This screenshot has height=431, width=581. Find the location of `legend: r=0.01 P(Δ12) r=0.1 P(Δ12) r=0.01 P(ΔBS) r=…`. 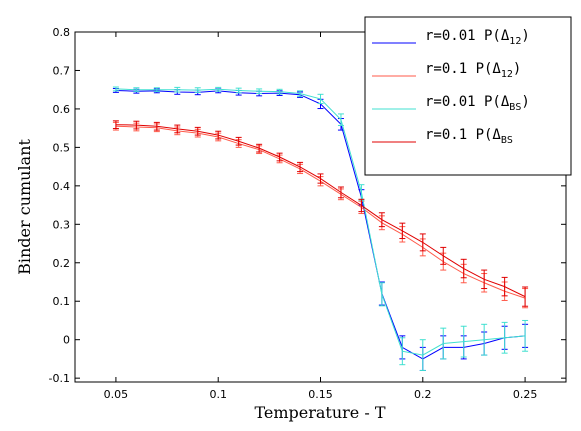

legend: r=0.01 P(Δ12) r=0.1 P(Δ12) r=0.01 P(ΔBS) r=… is located at coordinates (468, 96).